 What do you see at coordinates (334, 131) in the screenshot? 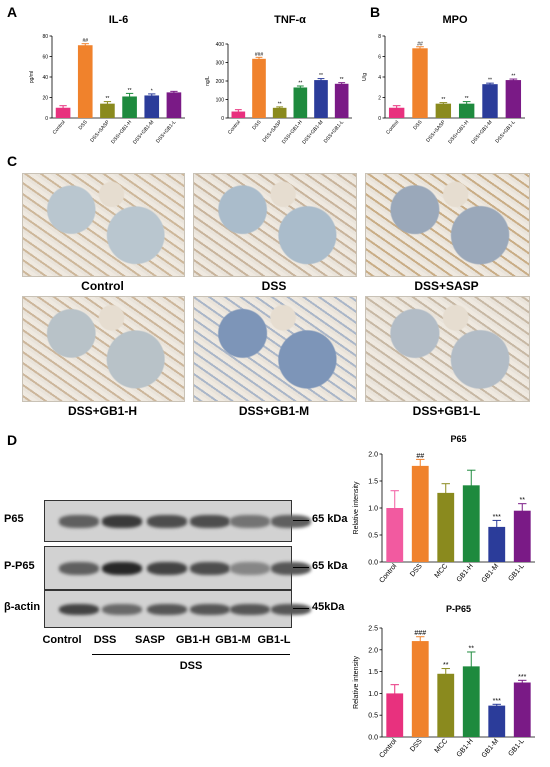
I see `x-tick-label: DSS+GB1-L` at bounding box center [334, 131].